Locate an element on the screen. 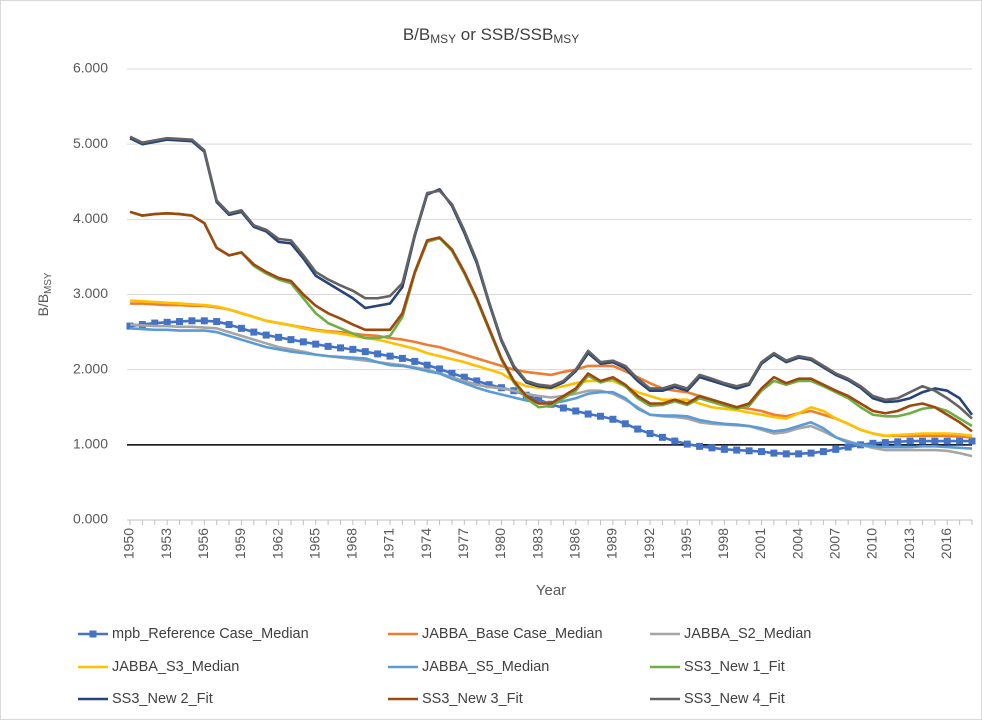 This screenshot has width=982, height=720. legend-label: JABBA_S2_Median is located at coordinates (747, 634).